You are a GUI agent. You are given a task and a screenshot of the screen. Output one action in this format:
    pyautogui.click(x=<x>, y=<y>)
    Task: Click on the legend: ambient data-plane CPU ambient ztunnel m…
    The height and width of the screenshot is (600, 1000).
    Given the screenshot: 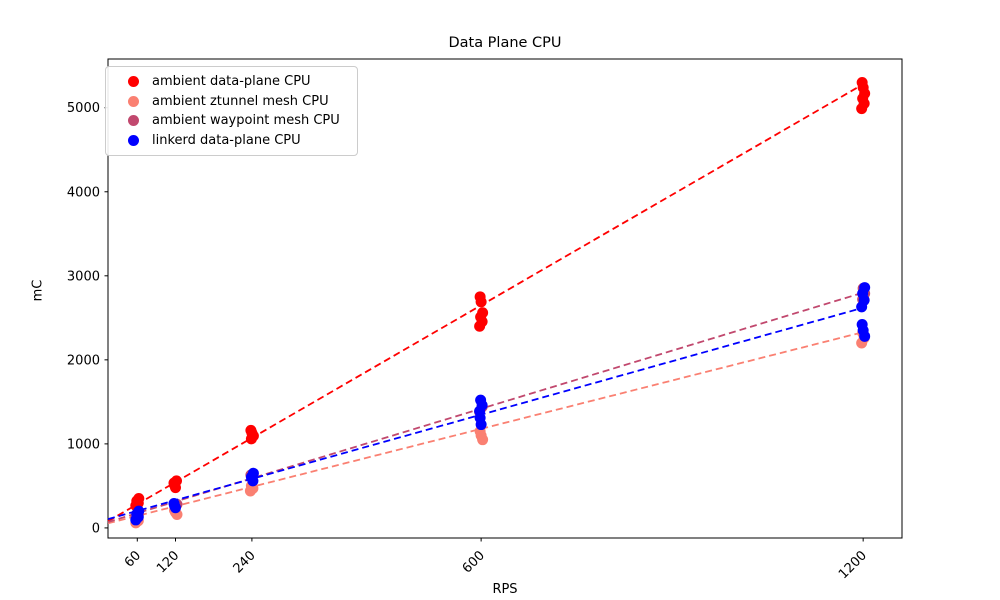 What is the action you would take?
    pyautogui.click(x=231, y=111)
    